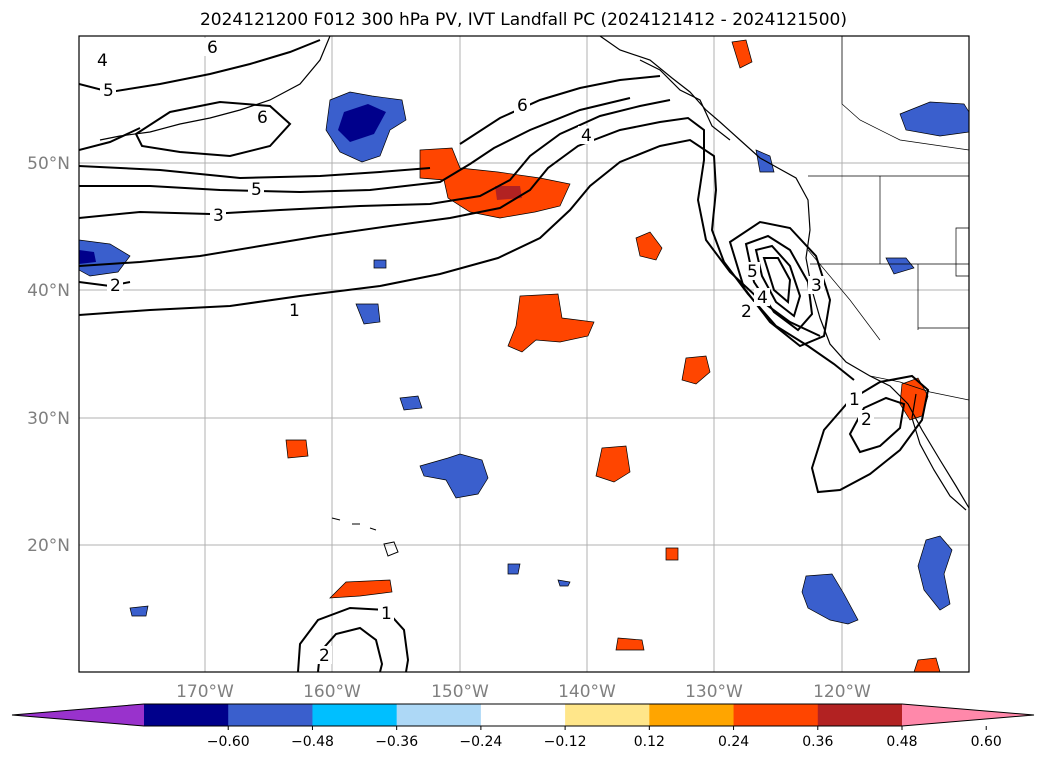 This screenshot has width=1047, height=765. I want to click on lat-label: 40°N, so click(48, 291).